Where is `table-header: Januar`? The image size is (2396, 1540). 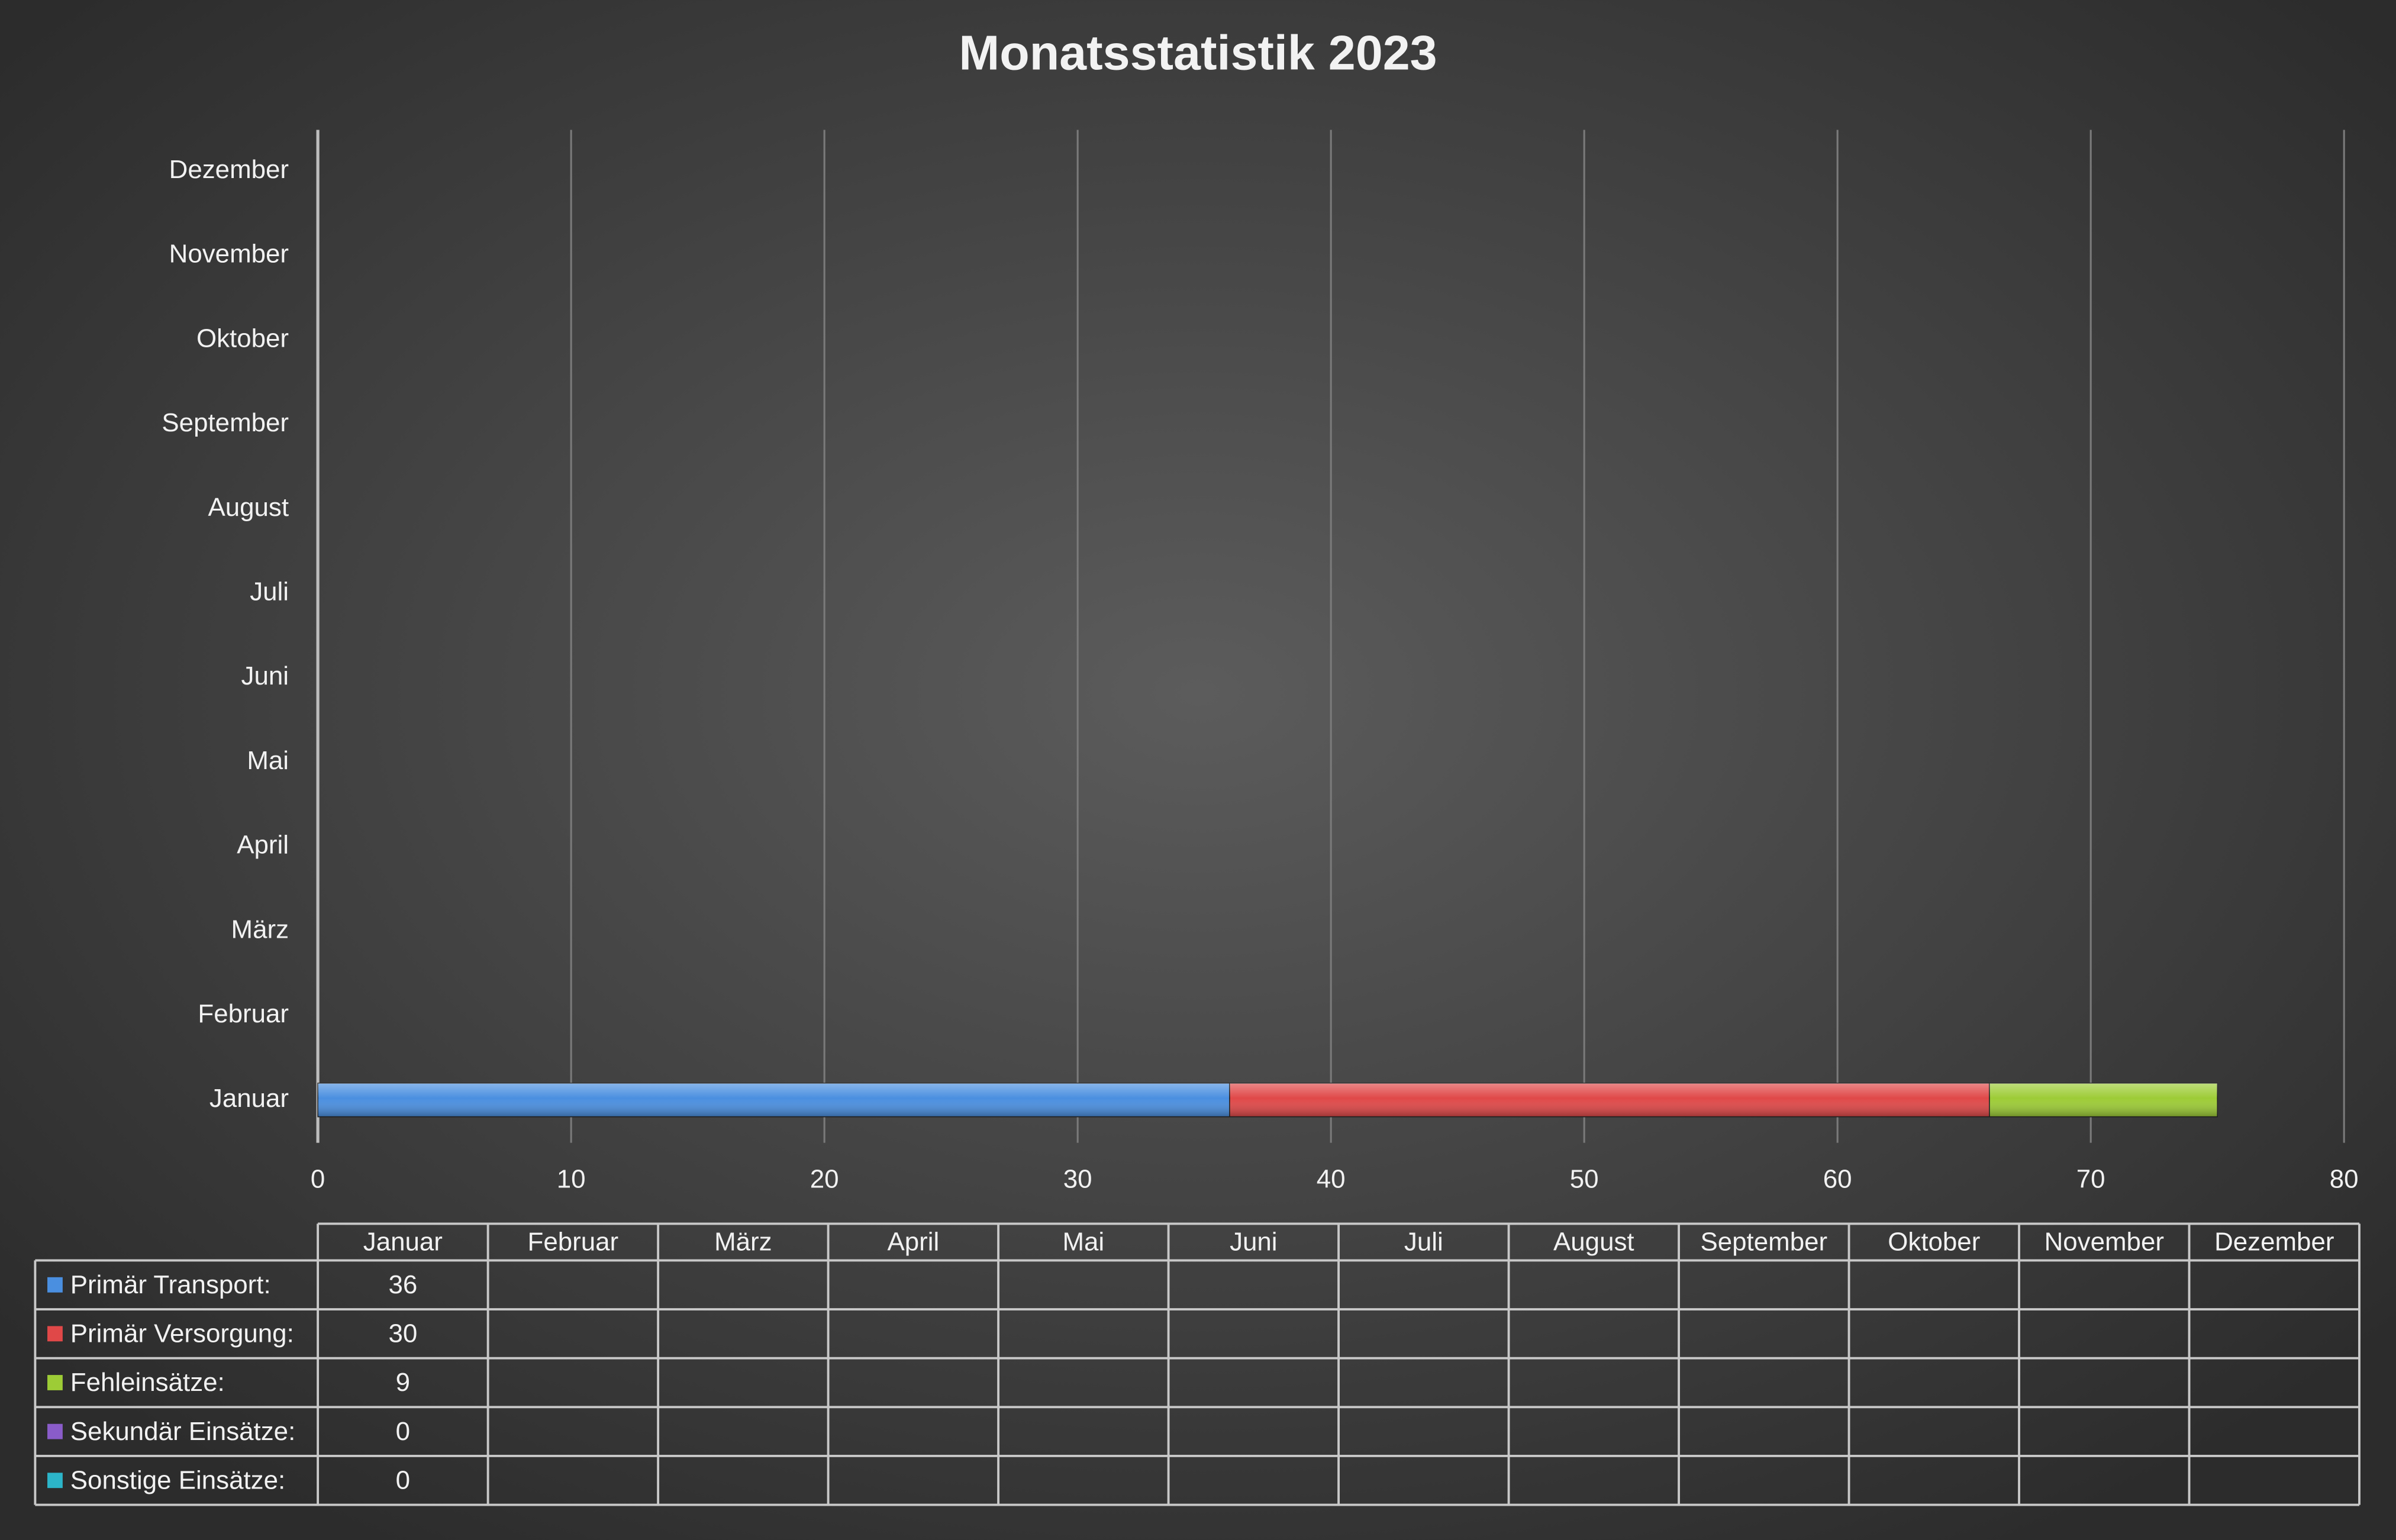
table-header: Januar is located at coordinates (403, 1242).